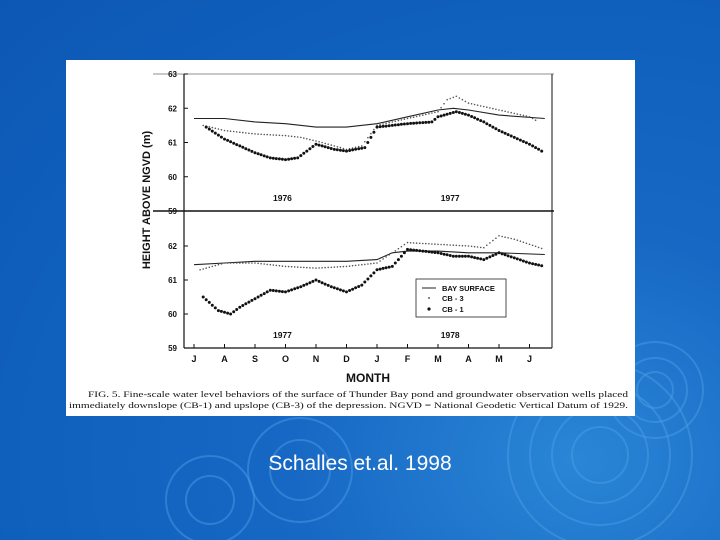 The height and width of the screenshot is (540, 720). Describe the element at coordinates (429, 309) in the screenshot. I see `legend-marker-cb1` at that location.